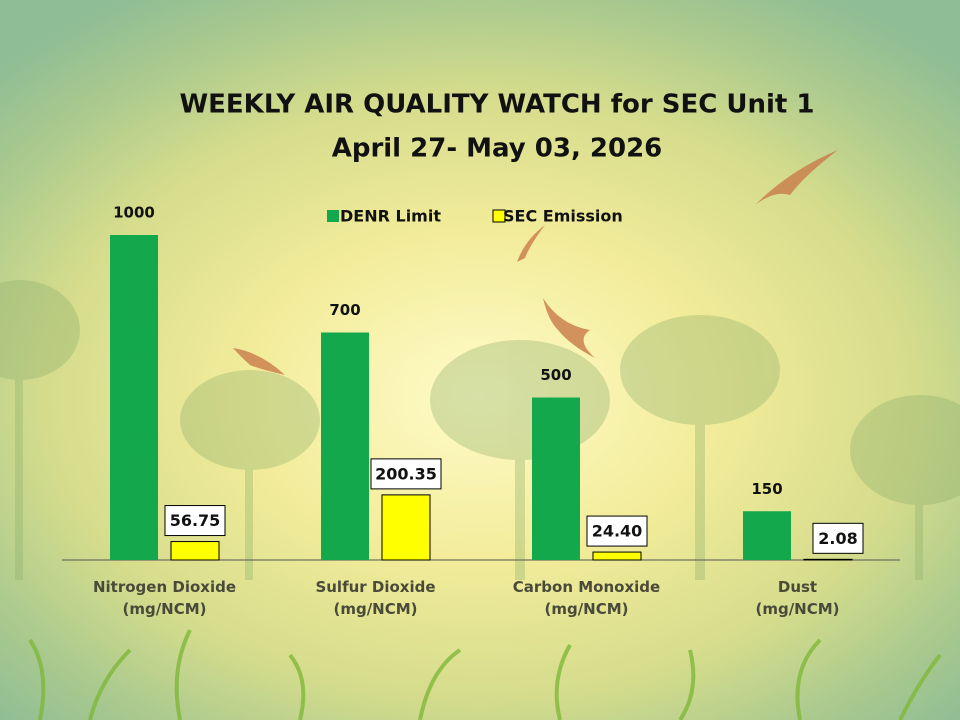 The width and height of the screenshot is (960, 720). I want to click on value-label: 2.08, so click(837, 538).